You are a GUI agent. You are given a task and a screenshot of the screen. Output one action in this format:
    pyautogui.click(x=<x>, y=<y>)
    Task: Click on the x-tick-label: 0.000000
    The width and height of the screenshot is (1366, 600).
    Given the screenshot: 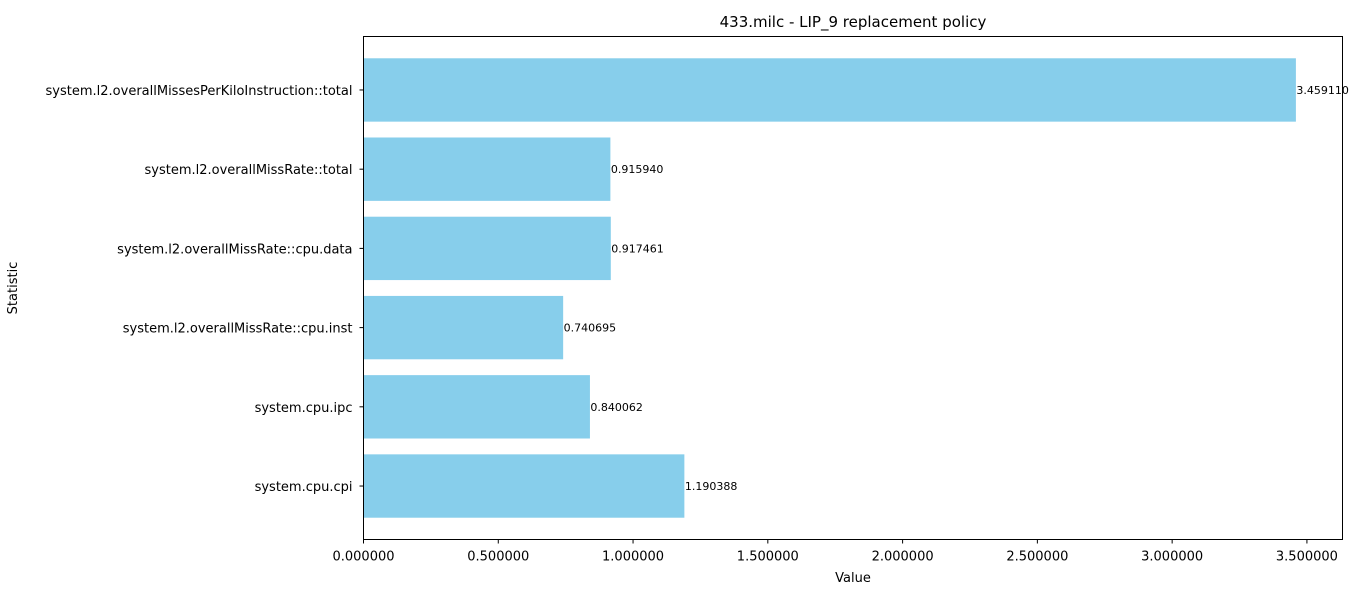 What is the action you would take?
    pyautogui.click(x=363, y=557)
    